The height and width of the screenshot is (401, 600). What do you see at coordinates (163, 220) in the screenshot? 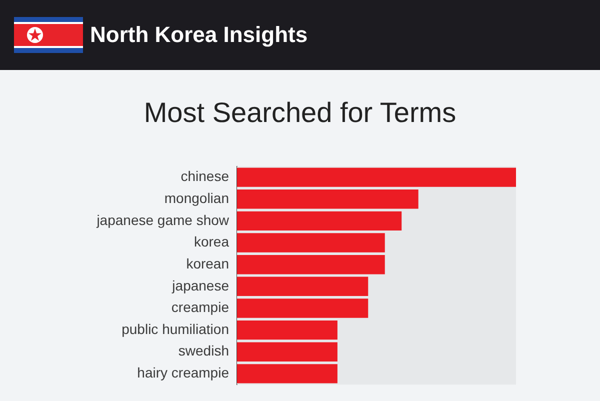
I see `y-tick-label: japanese game show` at bounding box center [163, 220].